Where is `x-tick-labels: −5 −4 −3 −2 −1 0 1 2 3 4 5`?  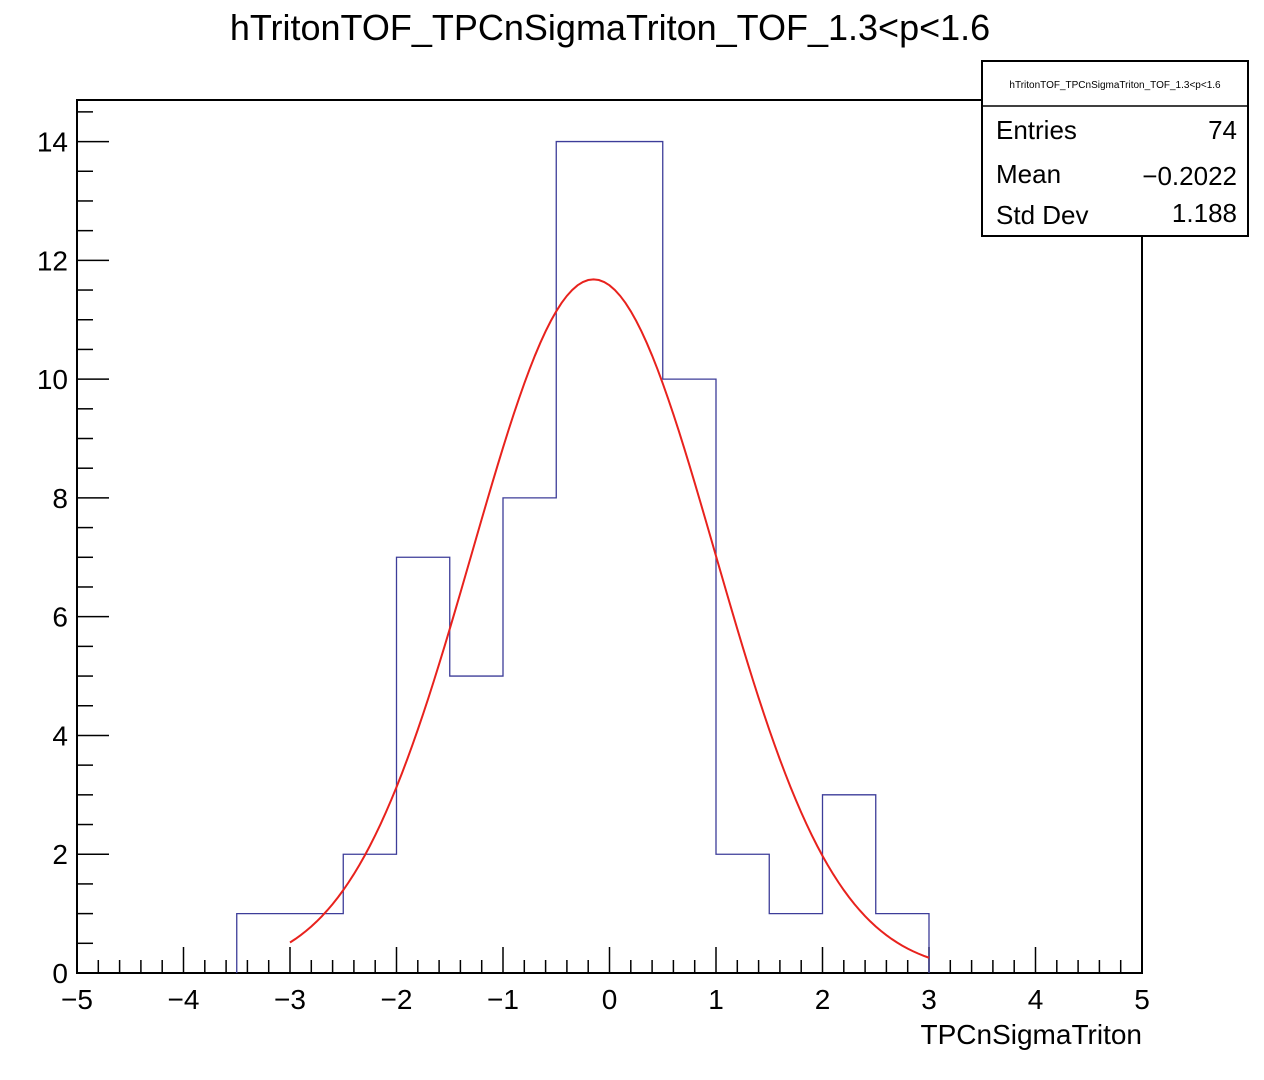 x-tick-labels: −5 −4 −3 −2 −1 0 1 2 3 4 5 is located at coordinates (605, 999).